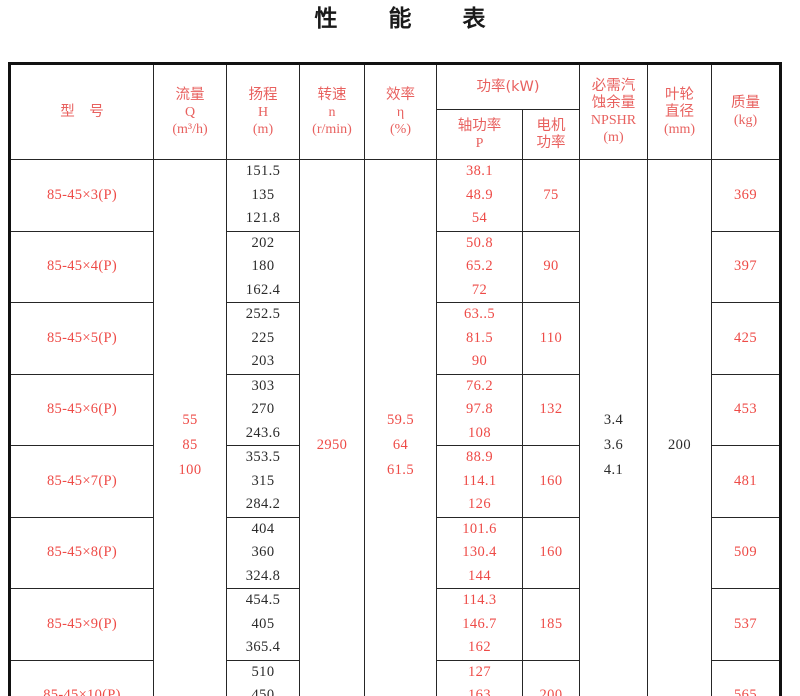 The height and width of the screenshot is (696, 800). What do you see at coordinates (263, 94) in the screenshot?
I see `header-head-name: 扬程` at bounding box center [263, 94].